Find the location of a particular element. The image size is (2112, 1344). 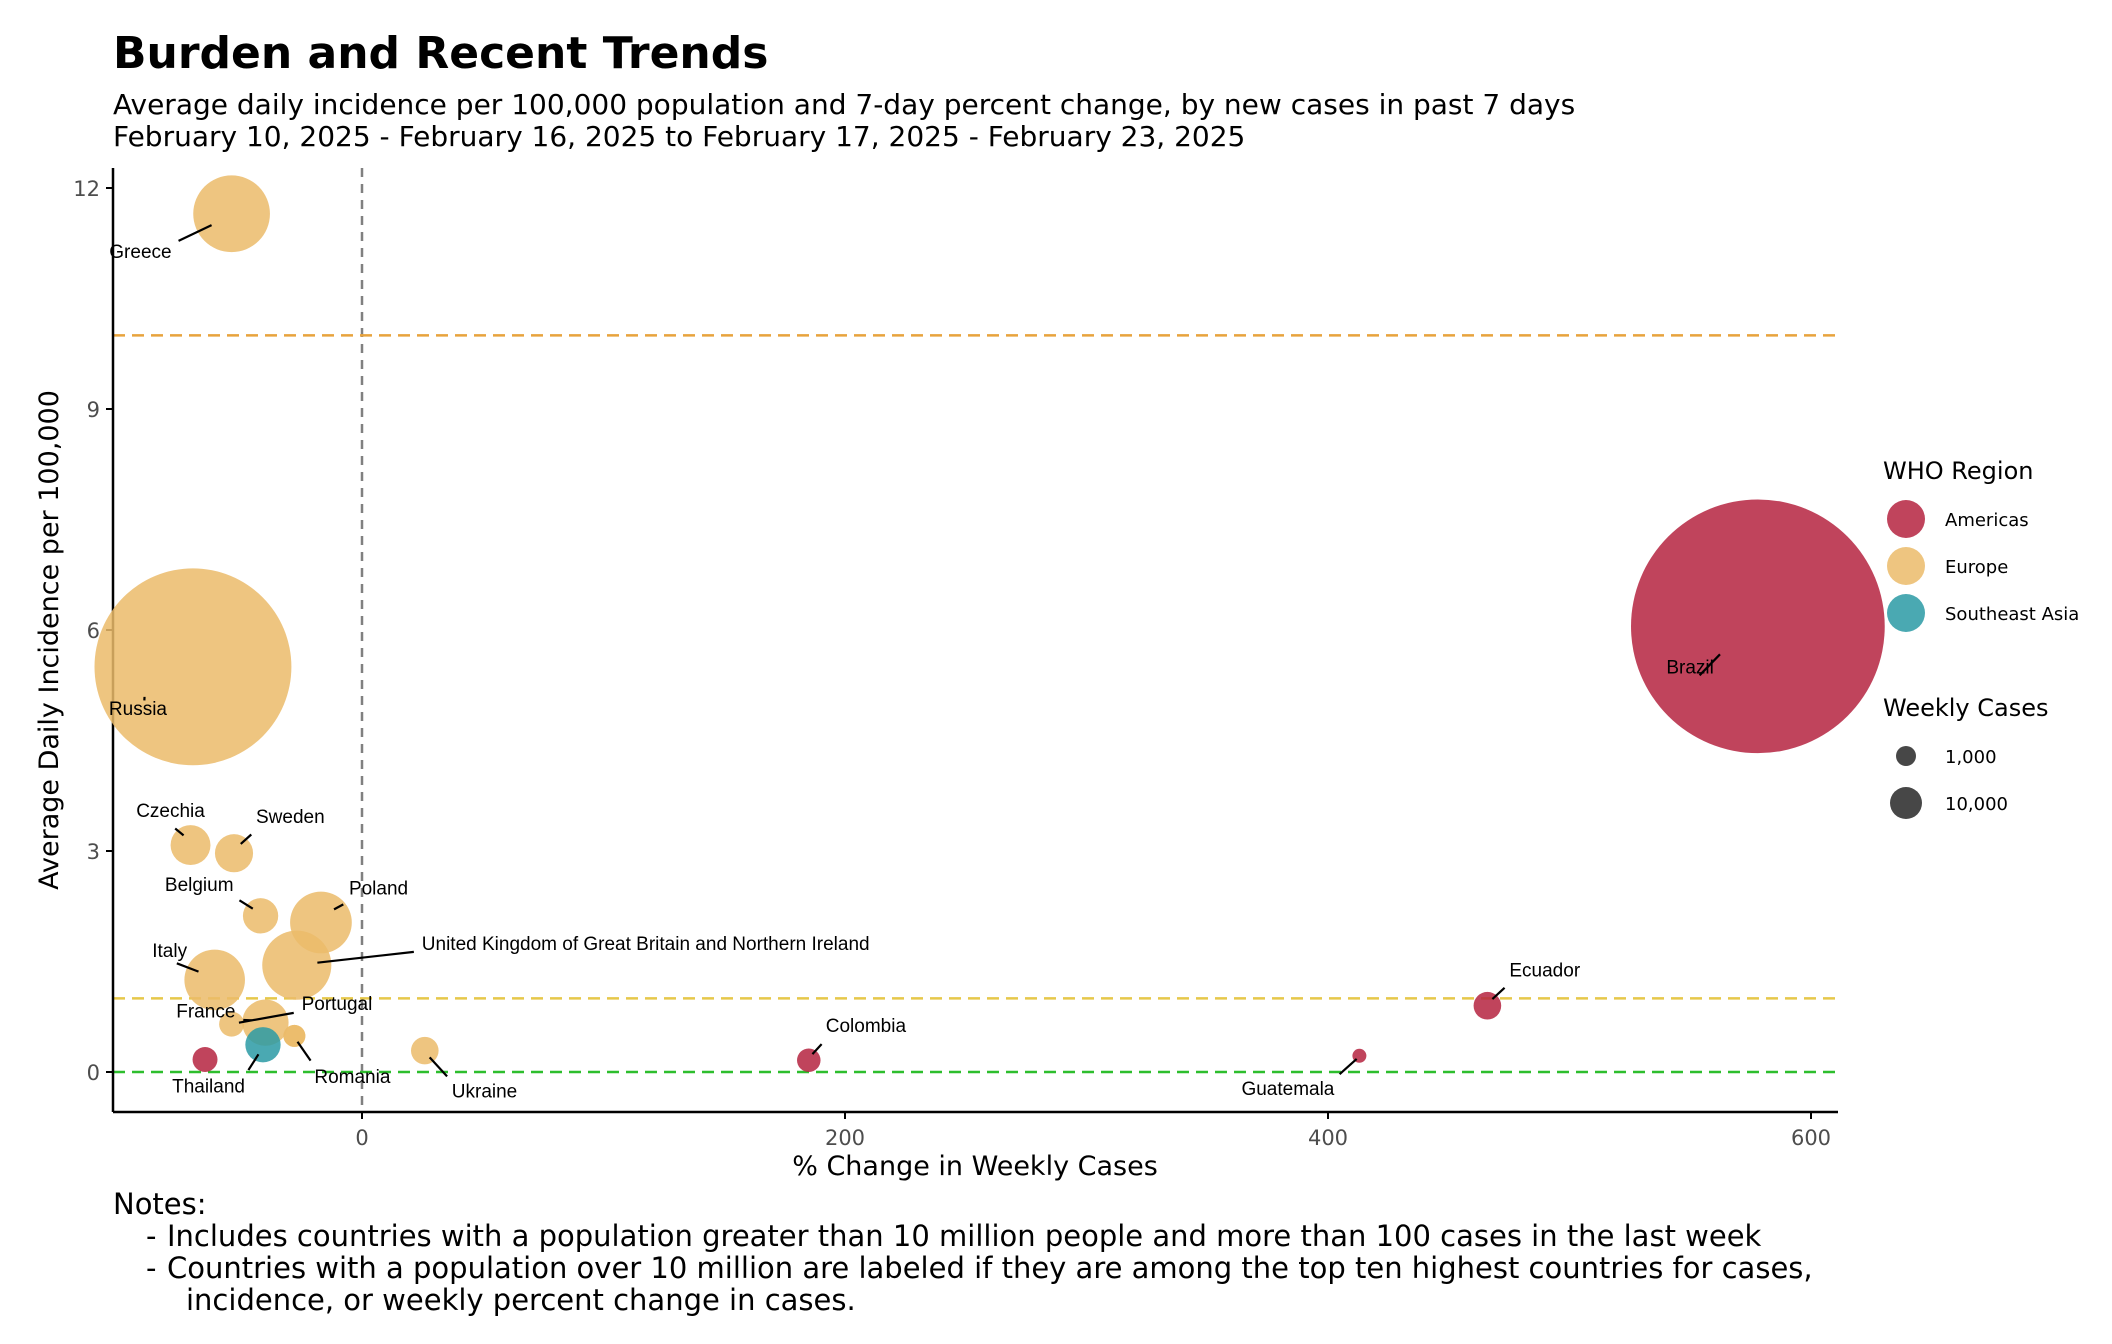

point-russia is located at coordinates (193, 667).